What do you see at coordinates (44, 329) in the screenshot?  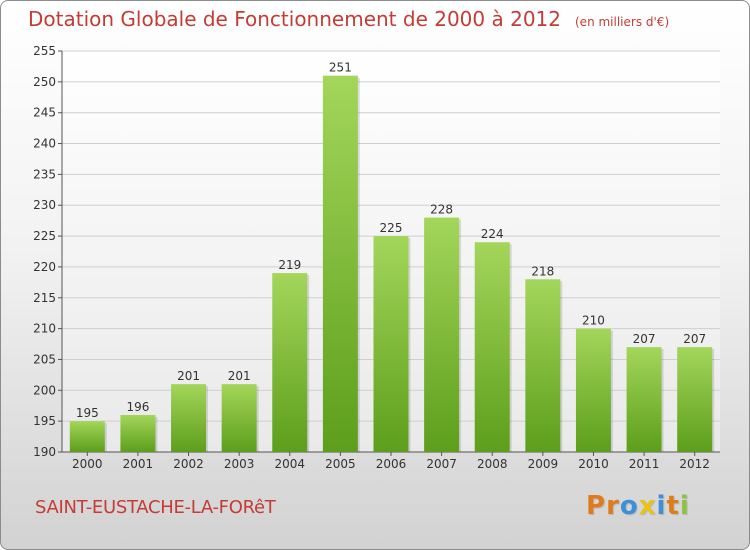 I see `y-tick-label: 210` at bounding box center [44, 329].